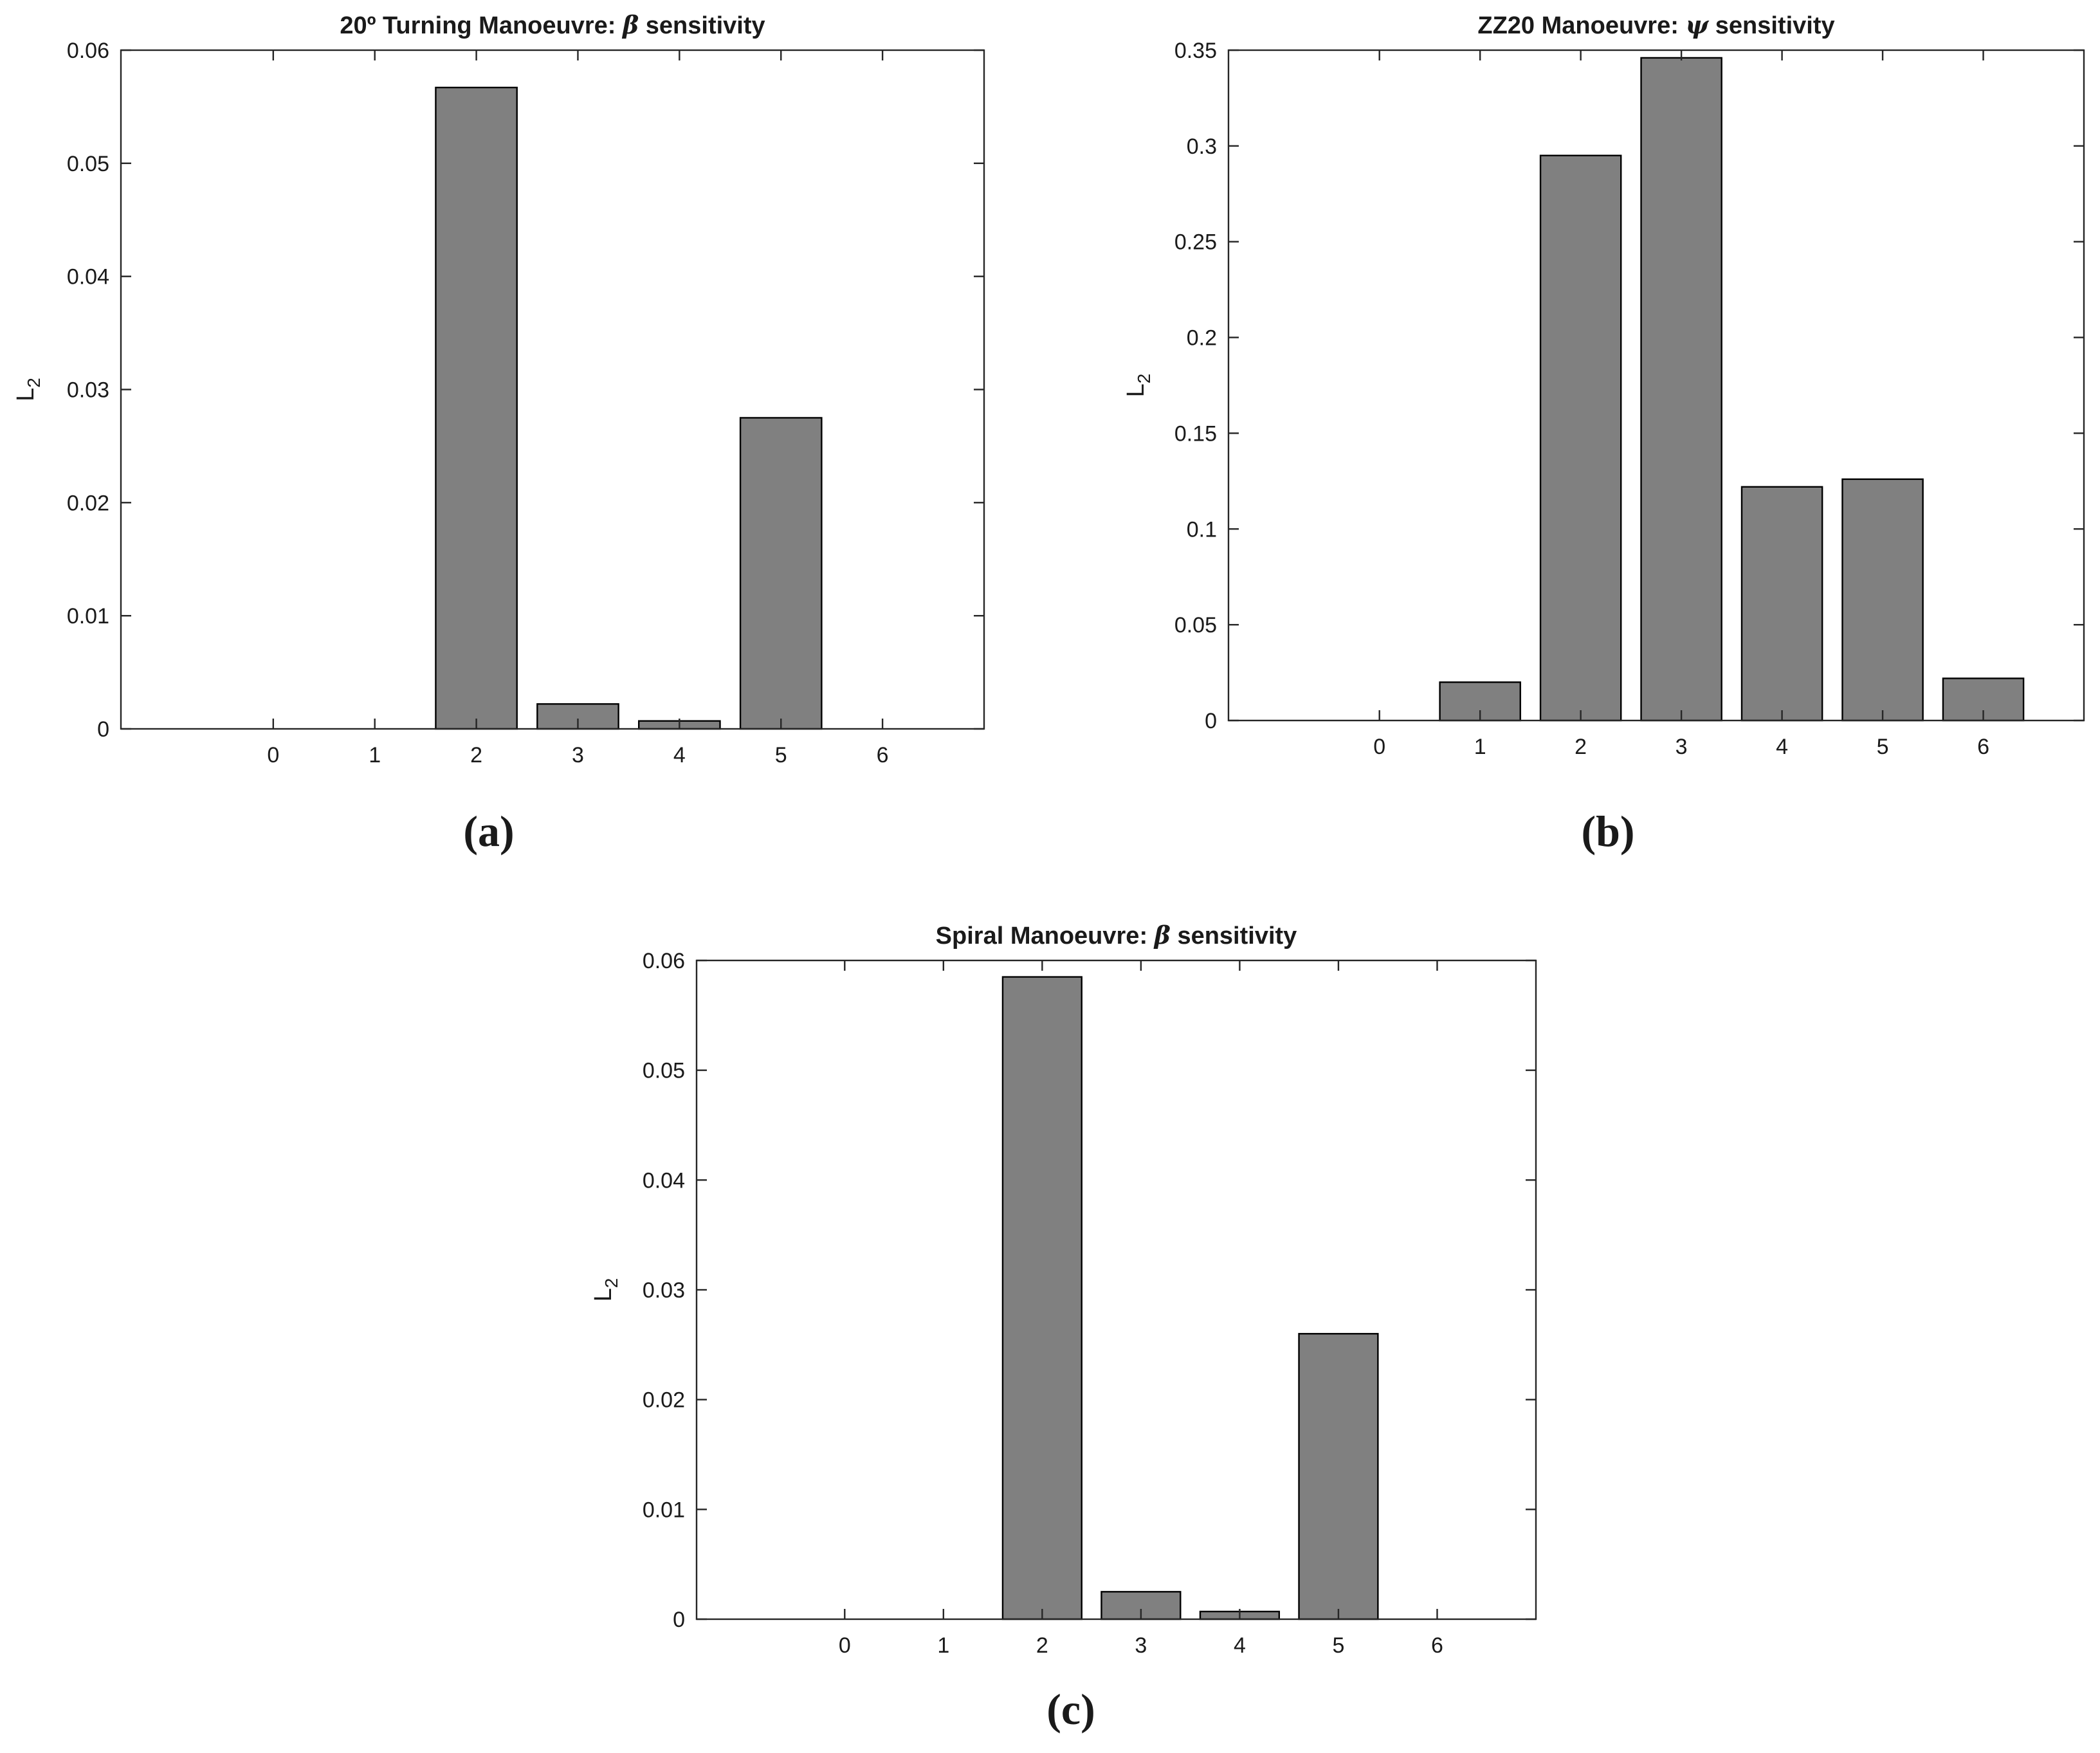  Describe the element at coordinates (1581, 26) in the screenshot. I see `chart-title-prefix: ZZ20 Manoeuvre:` at that location.